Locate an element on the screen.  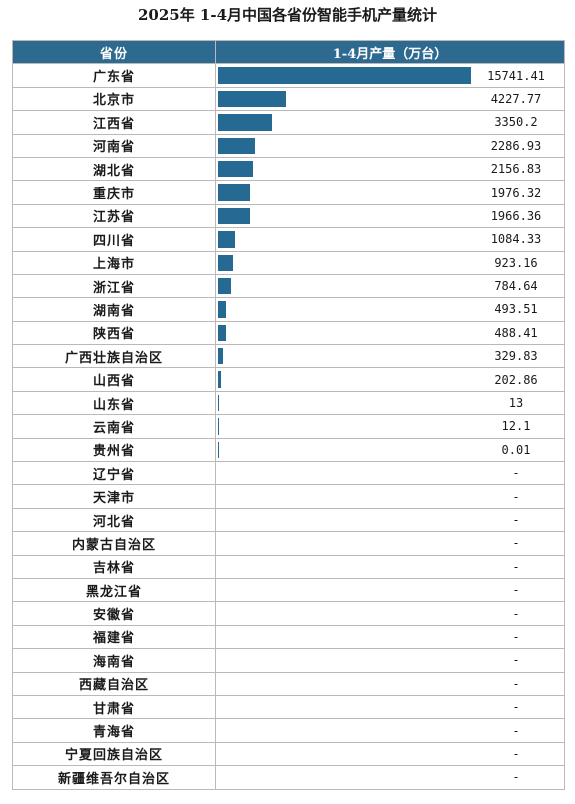
province-label: 黑龙江省 is located at coordinates (114, 590).